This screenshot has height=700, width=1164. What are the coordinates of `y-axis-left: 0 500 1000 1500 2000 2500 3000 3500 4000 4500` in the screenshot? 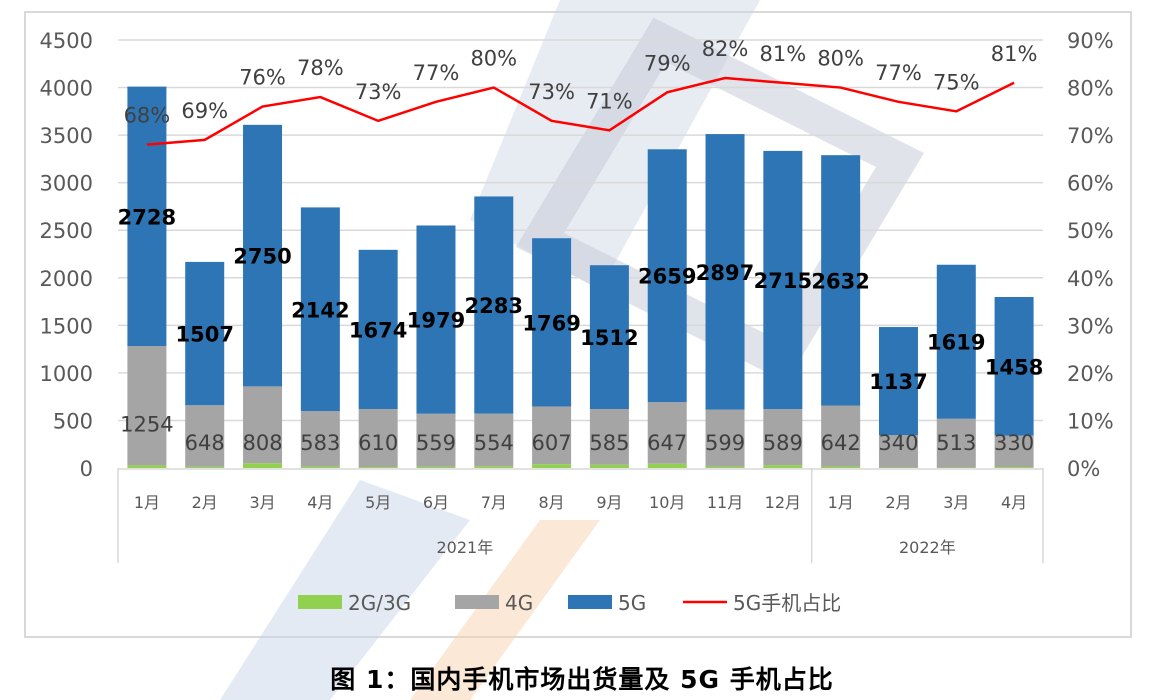 It's located at (66, 255).